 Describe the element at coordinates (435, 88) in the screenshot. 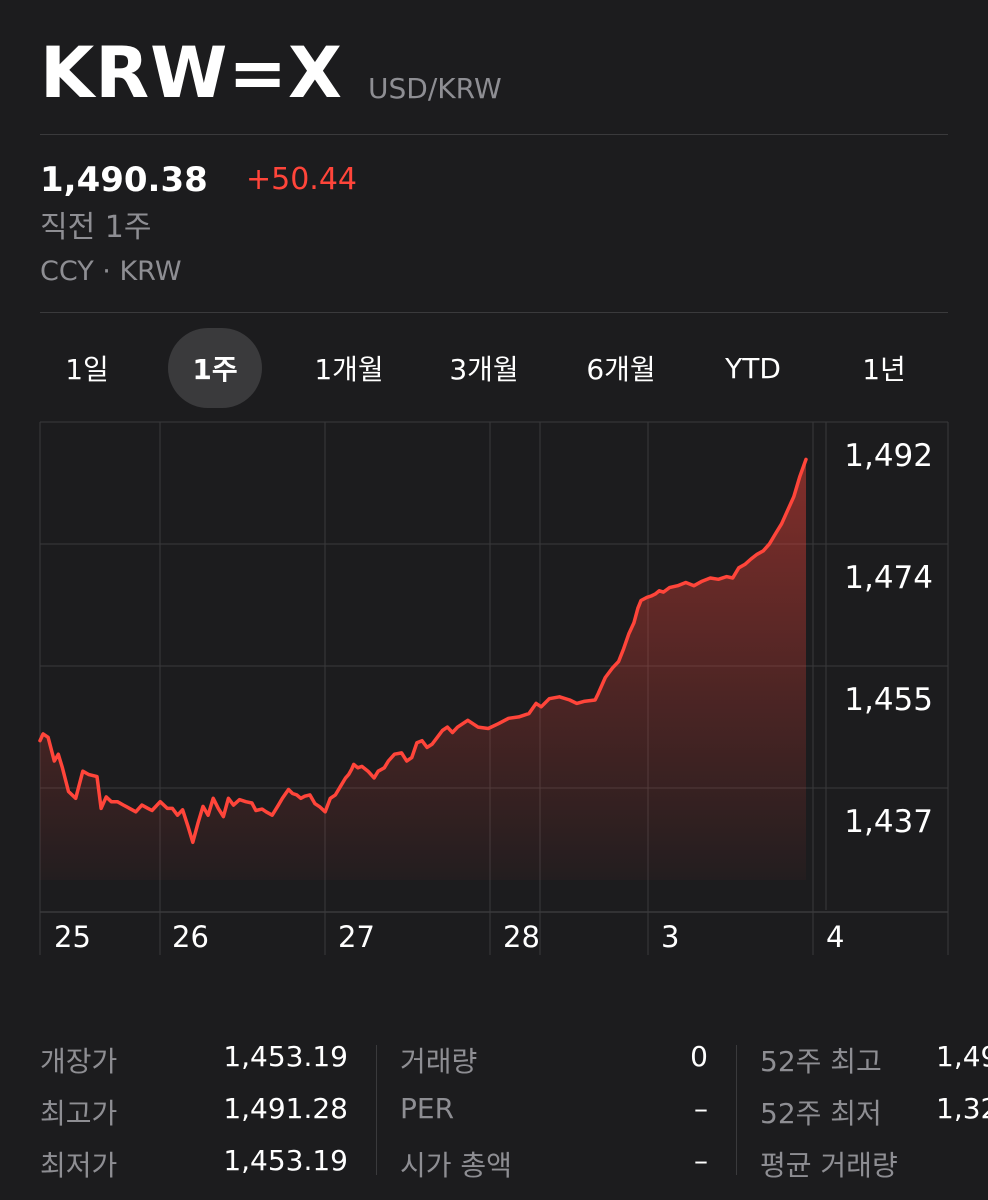

I see `currency-pair: USD/KRW` at that location.